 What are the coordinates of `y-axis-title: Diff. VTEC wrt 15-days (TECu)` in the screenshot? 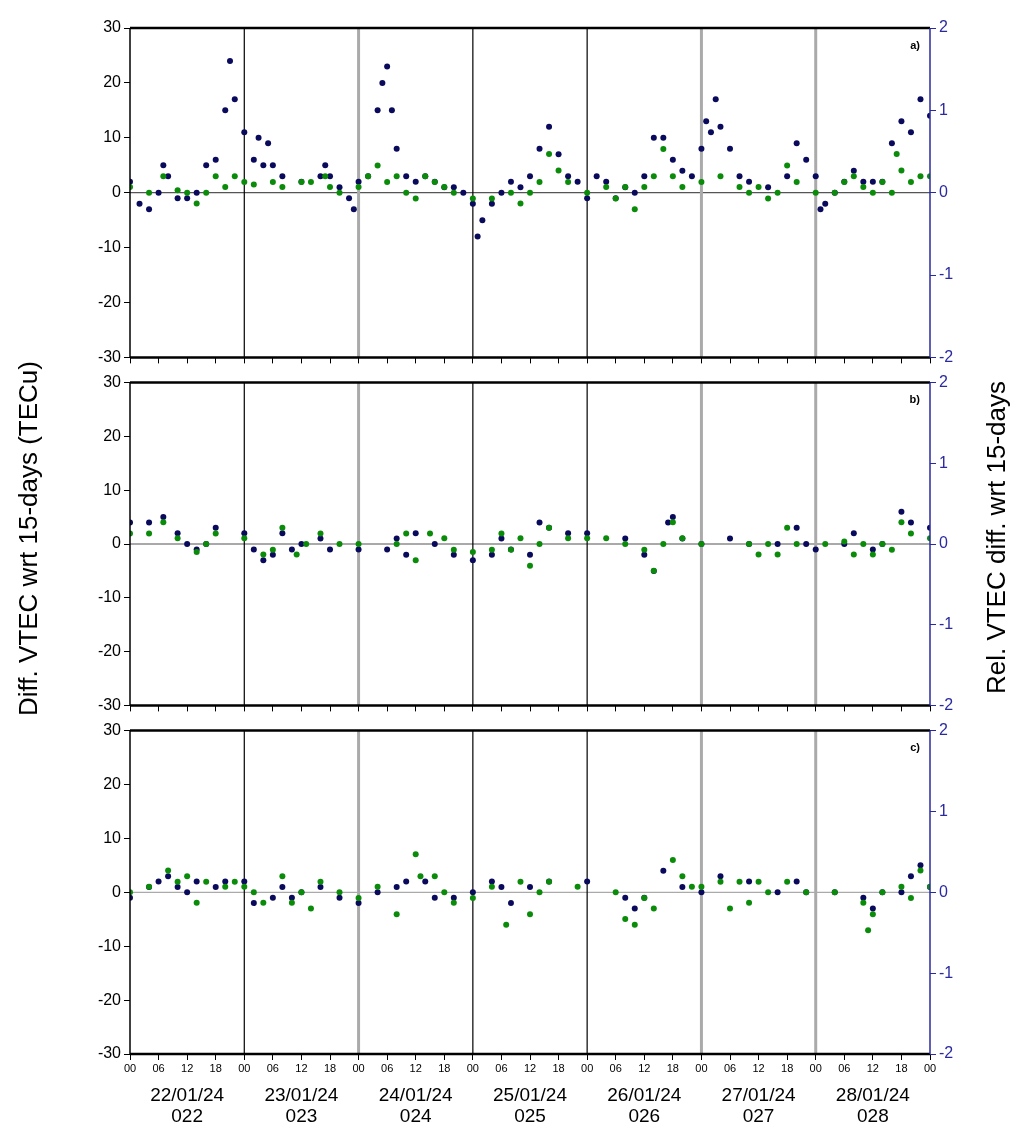 It's located at (28, 538).